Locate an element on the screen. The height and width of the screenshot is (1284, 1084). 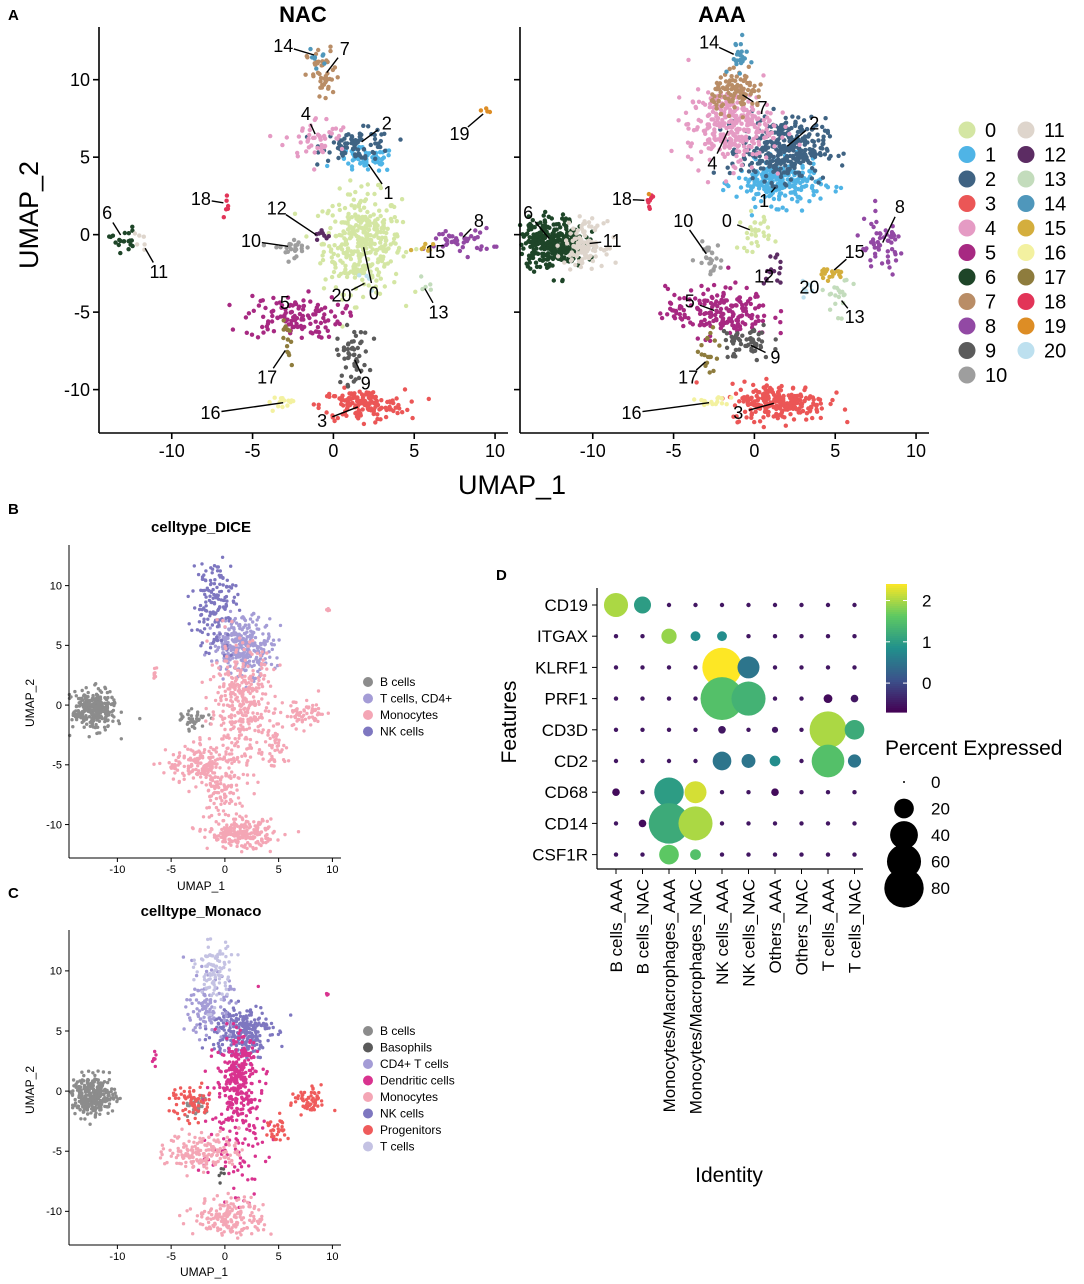
panel-b-letter: B is located at coordinates (13, 509).